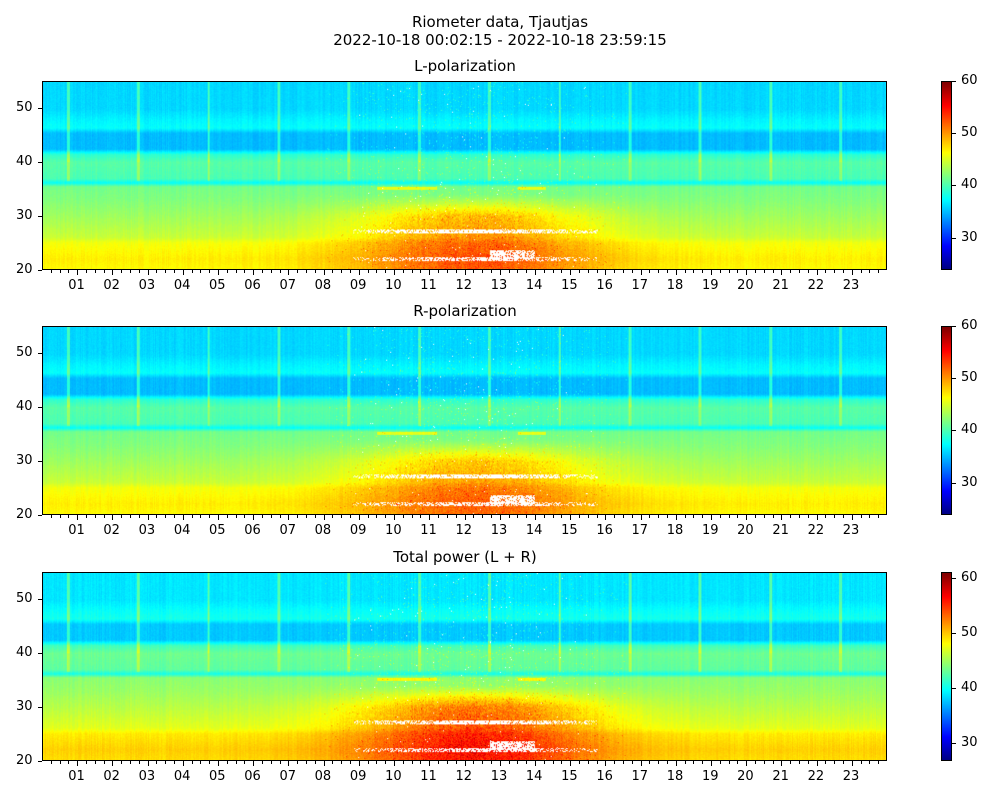 Image resolution: width=1000 pixels, height=800 pixels. Describe the element at coordinates (323, 530) in the screenshot. I see `x-tick-label: 08` at that location.